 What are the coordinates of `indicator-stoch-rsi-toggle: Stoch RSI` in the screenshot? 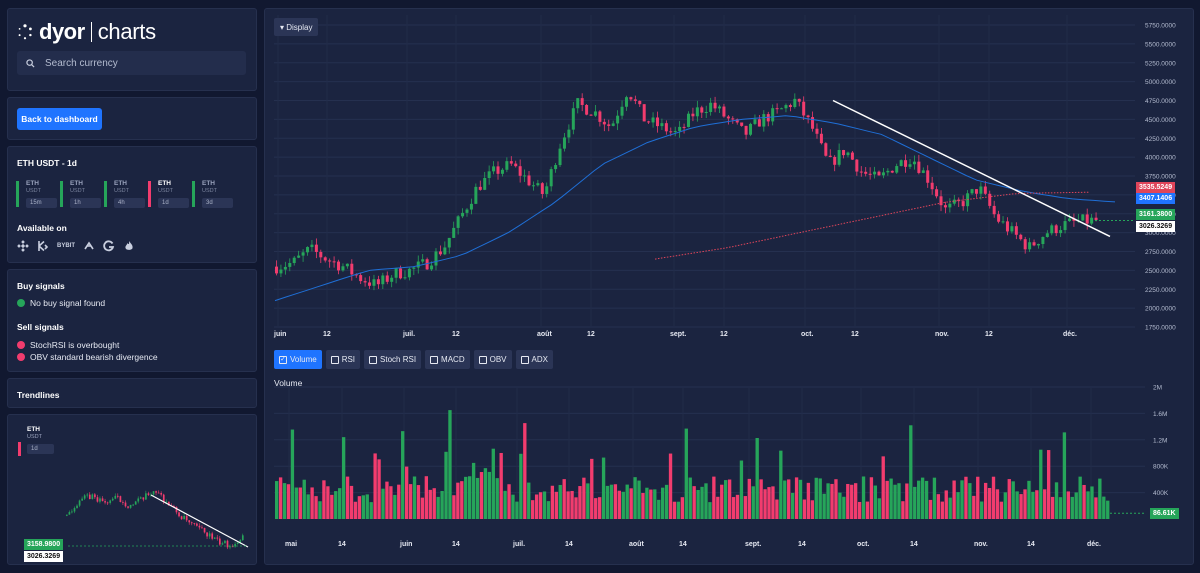 It's located at (393, 359).